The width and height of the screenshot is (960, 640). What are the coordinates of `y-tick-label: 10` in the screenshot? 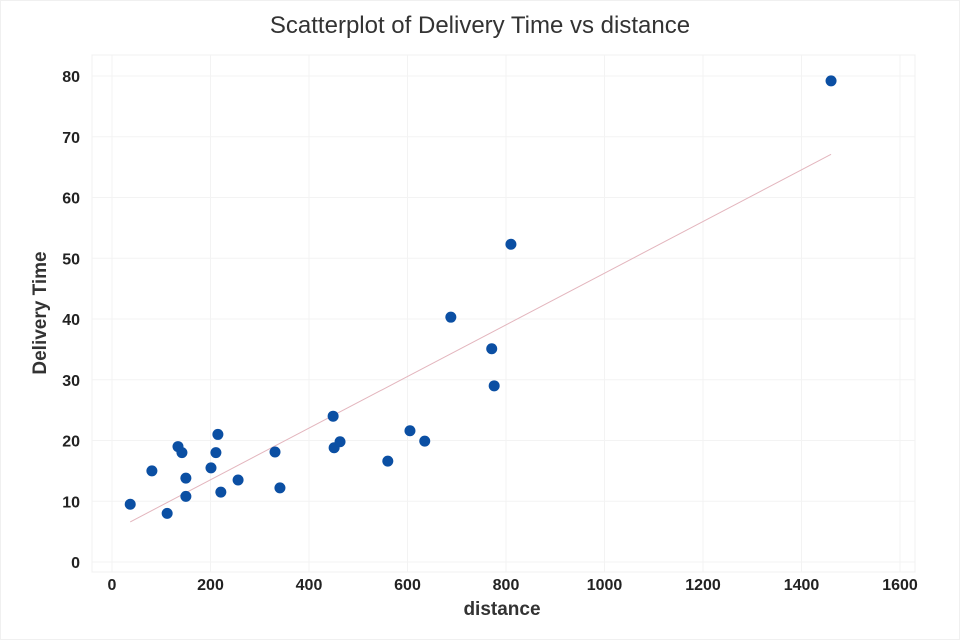 It's located at (71, 502).